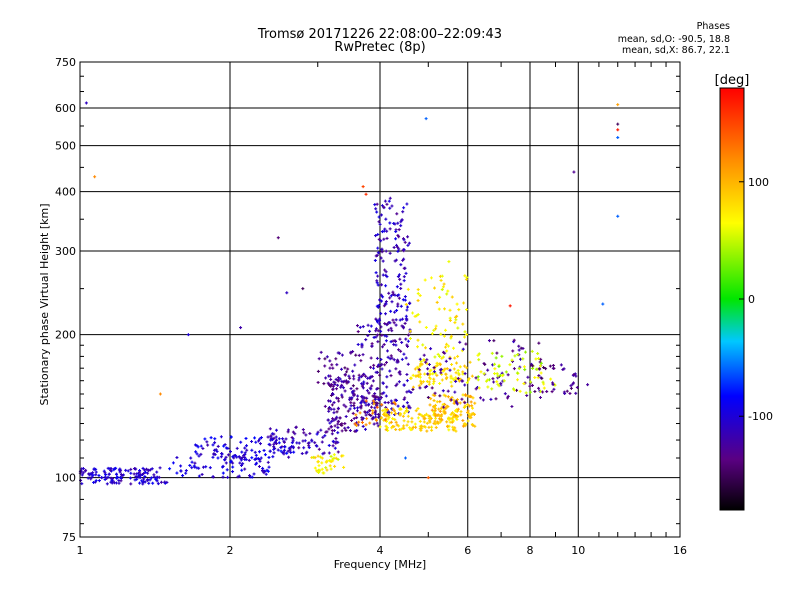 This screenshot has width=800, height=600. Describe the element at coordinates (69, 537) in the screenshot. I see `y-tick-label: 75` at that location.